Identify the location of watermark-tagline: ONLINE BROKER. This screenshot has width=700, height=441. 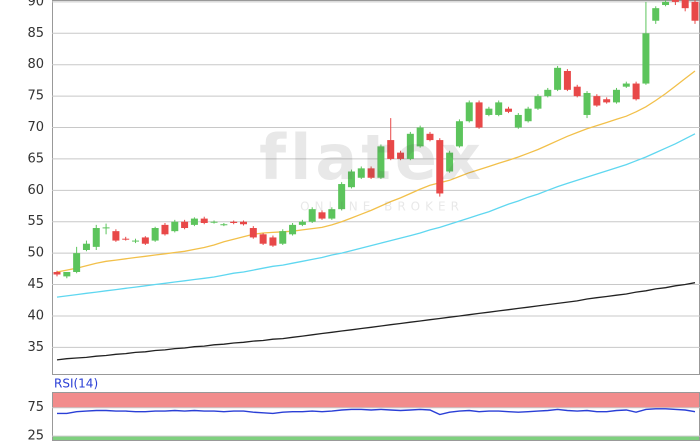
(382, 207).